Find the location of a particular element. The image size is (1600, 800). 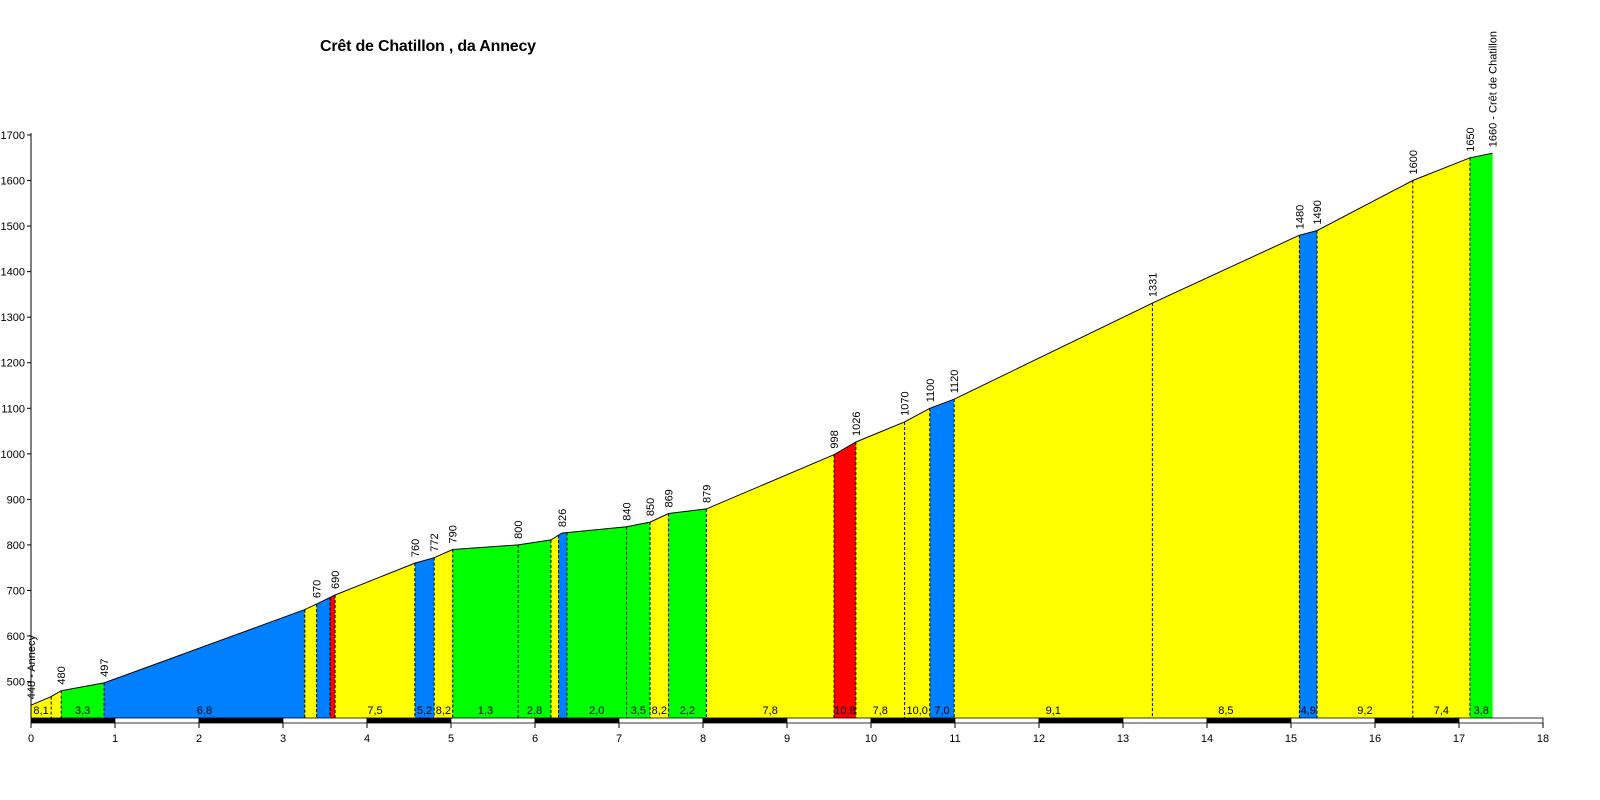

x-tick-label: 9 is located at coordinates (787, 739).